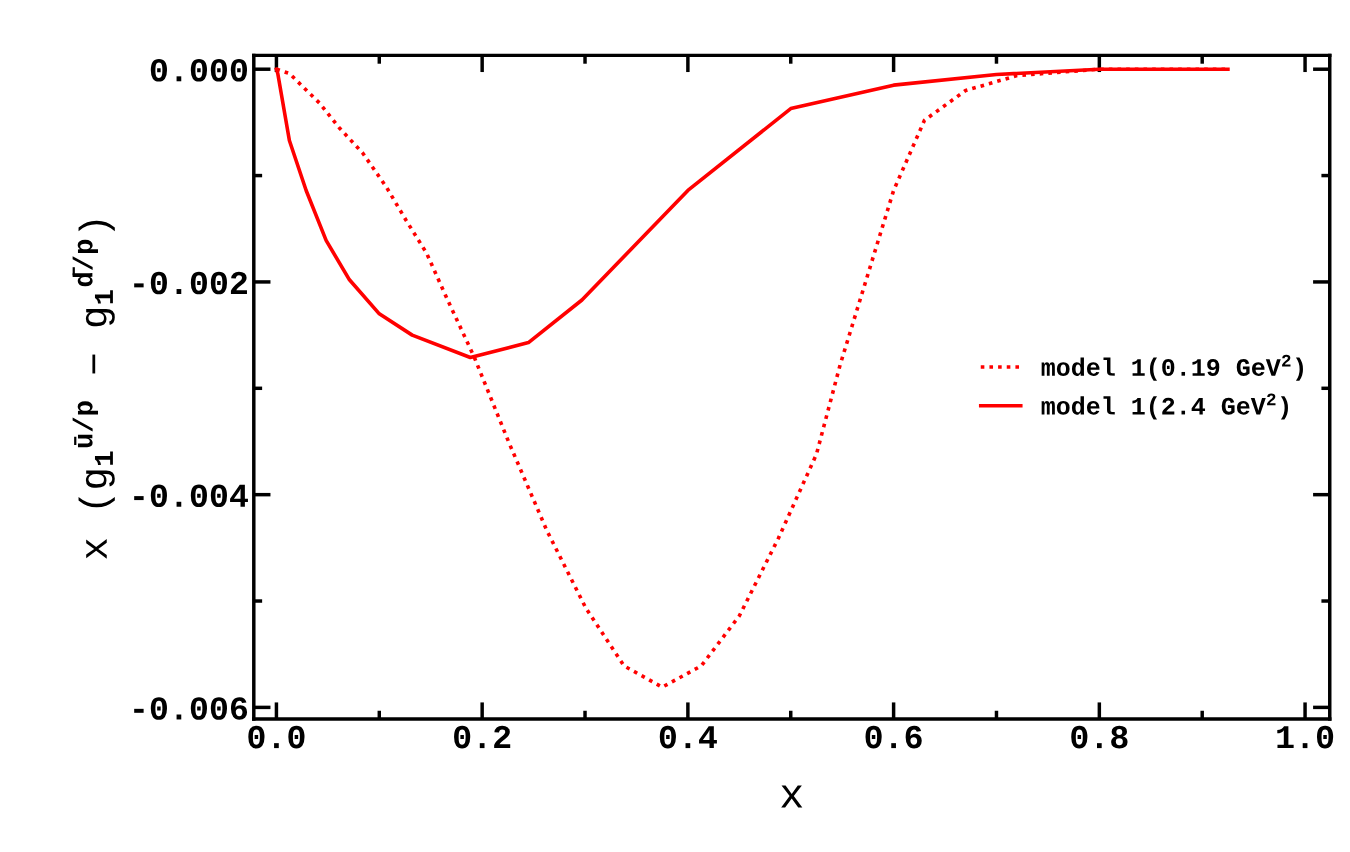 This screenshot has width=1350, height=852. I want to click on legend-label: model 1(0.19 GeV$^{2}$), so click(1172, 367).